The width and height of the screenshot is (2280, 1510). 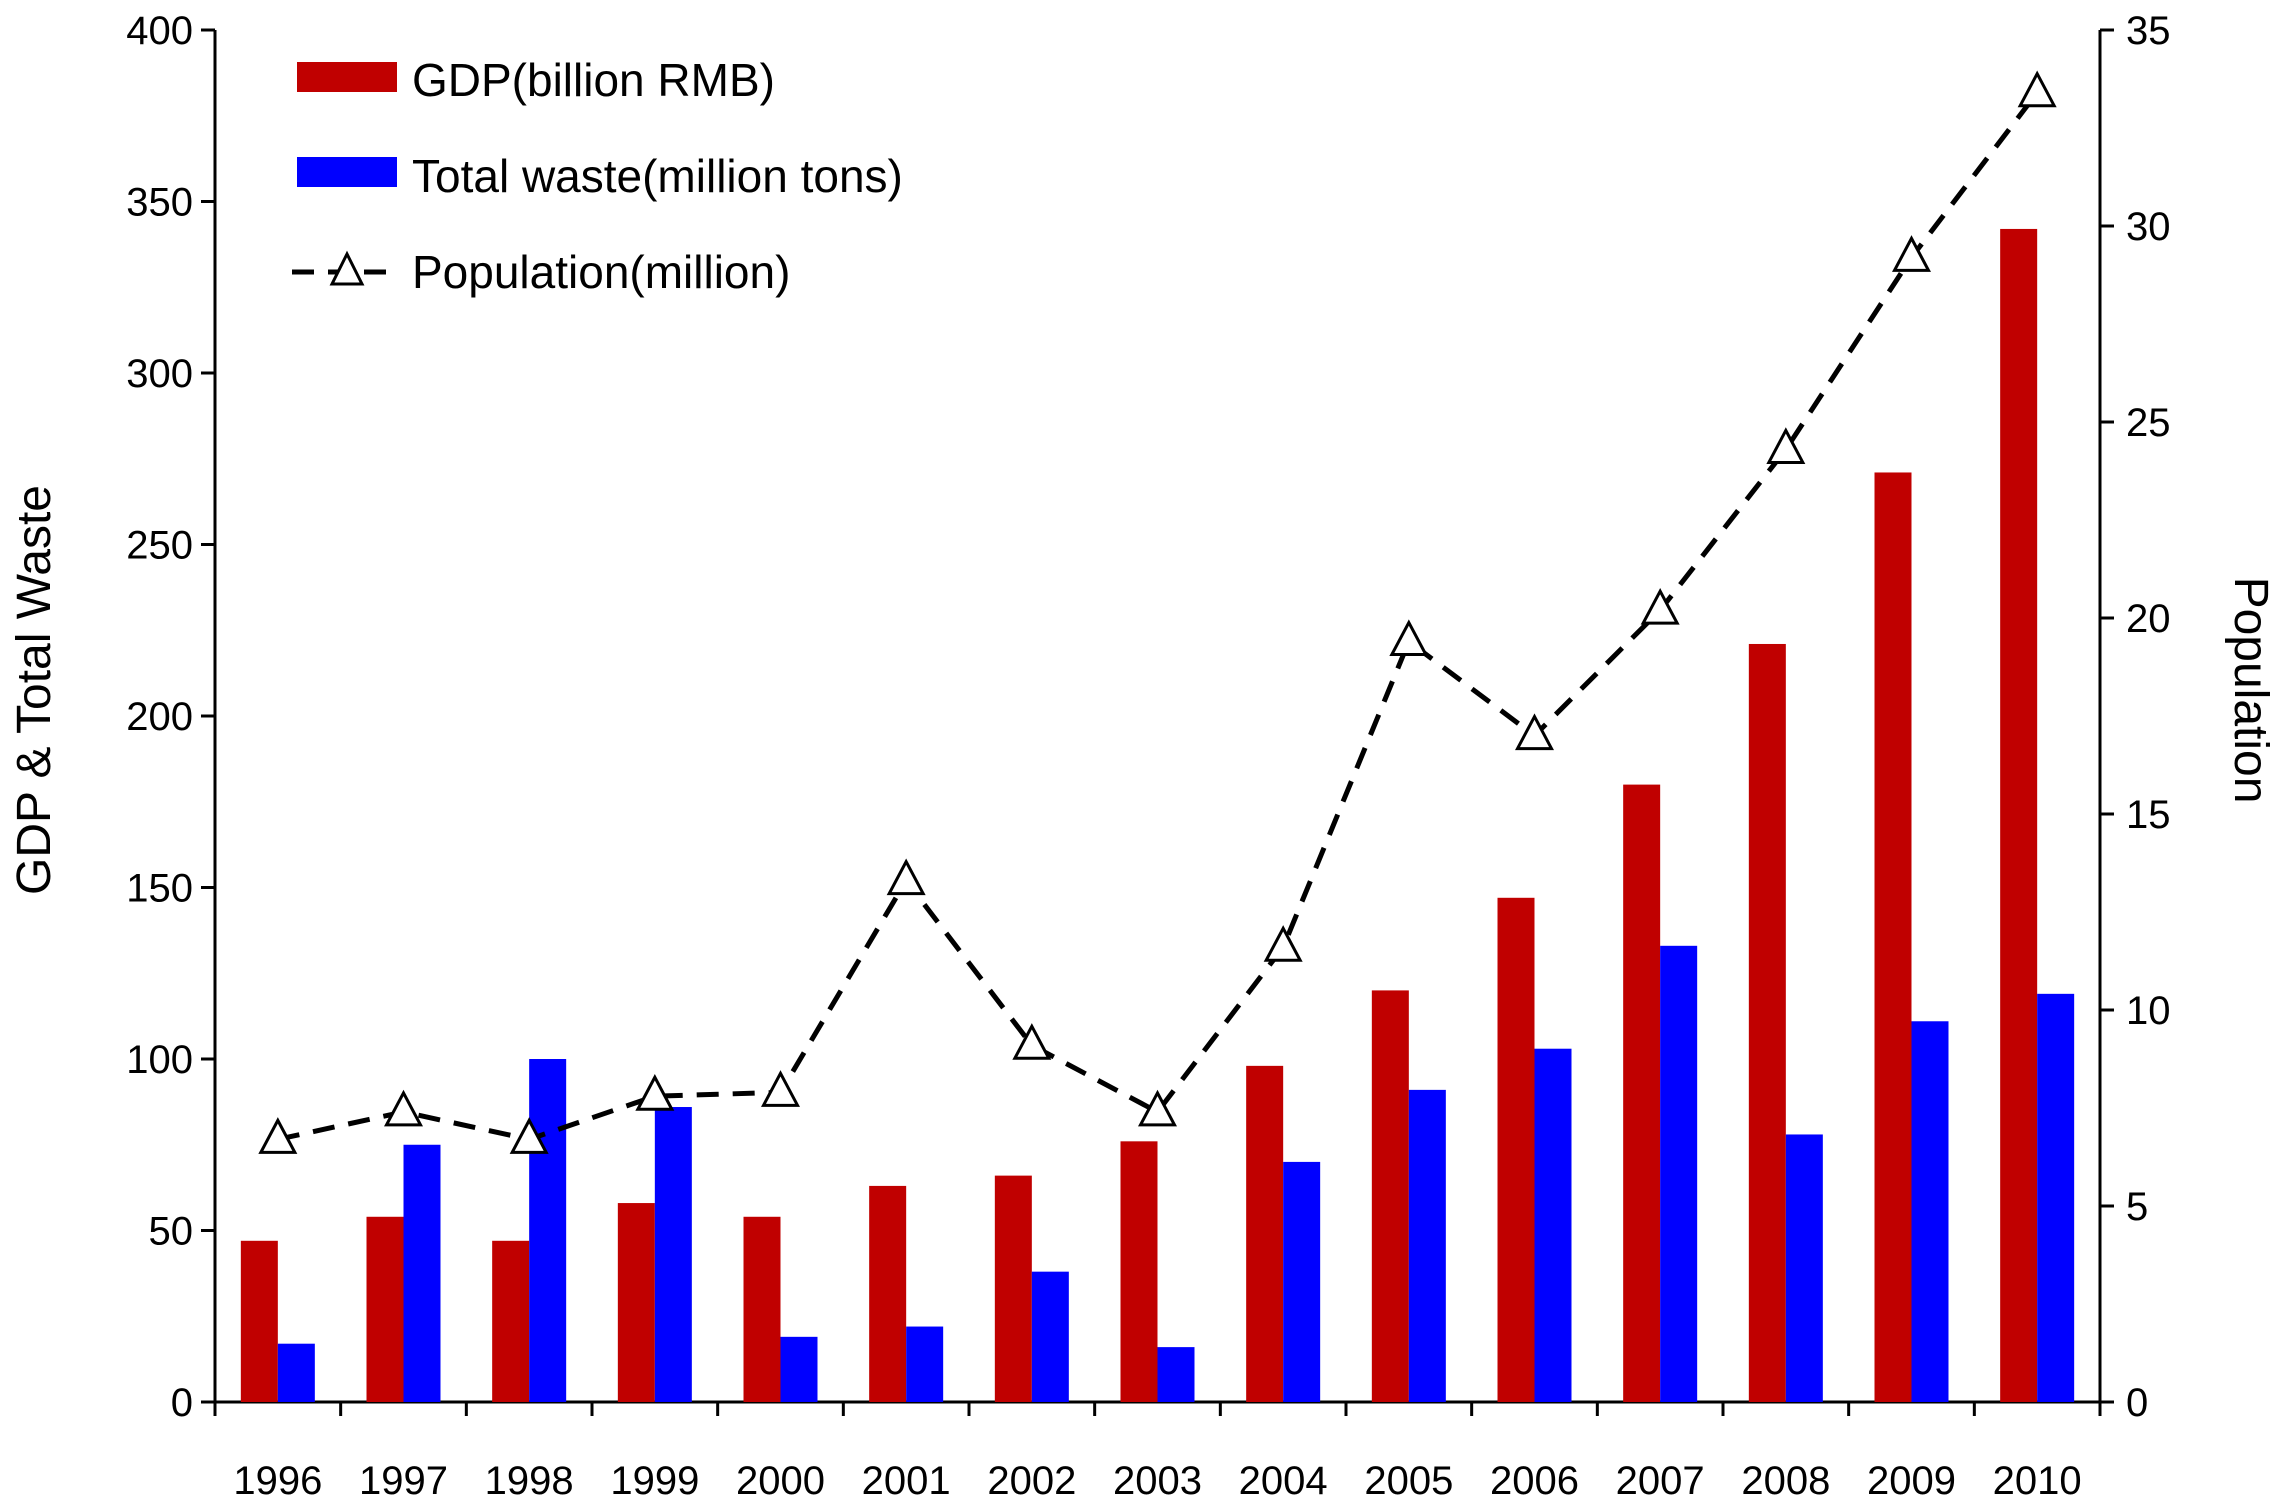 What do you see at coordinates (654, 1481) in the screenshot?
I see `x-tick-label: 1999` at bounding box center [654, 1481].